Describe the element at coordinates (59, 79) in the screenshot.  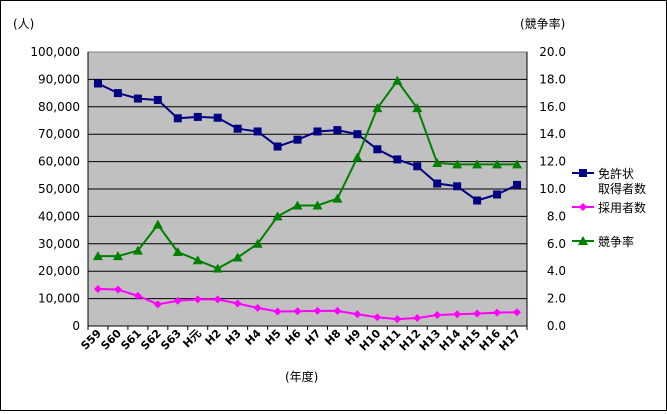
I see `left-tick-label: 90,000` at that location.